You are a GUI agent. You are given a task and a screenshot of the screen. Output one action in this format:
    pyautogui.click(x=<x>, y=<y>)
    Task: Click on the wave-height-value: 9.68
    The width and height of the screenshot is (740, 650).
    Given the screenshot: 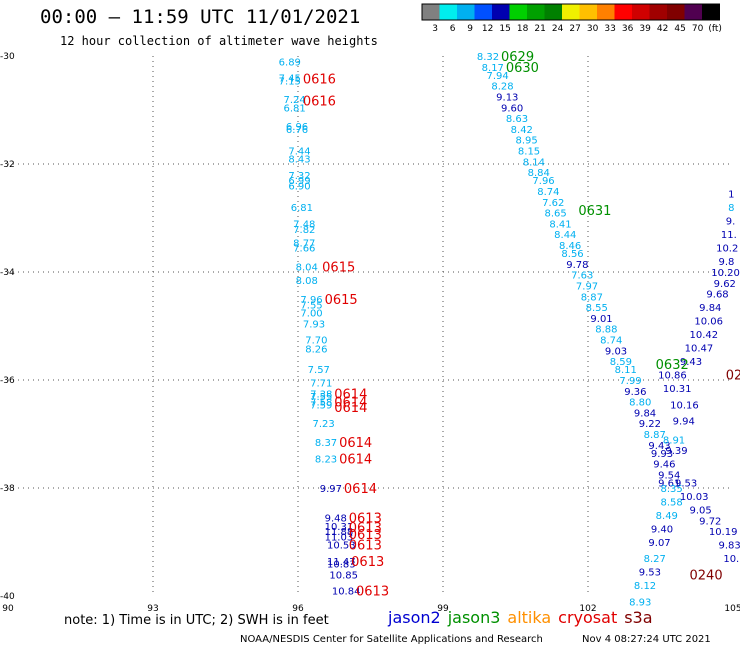 What is the action you would take?
    pyautogui.click(x=717, y=295)
    